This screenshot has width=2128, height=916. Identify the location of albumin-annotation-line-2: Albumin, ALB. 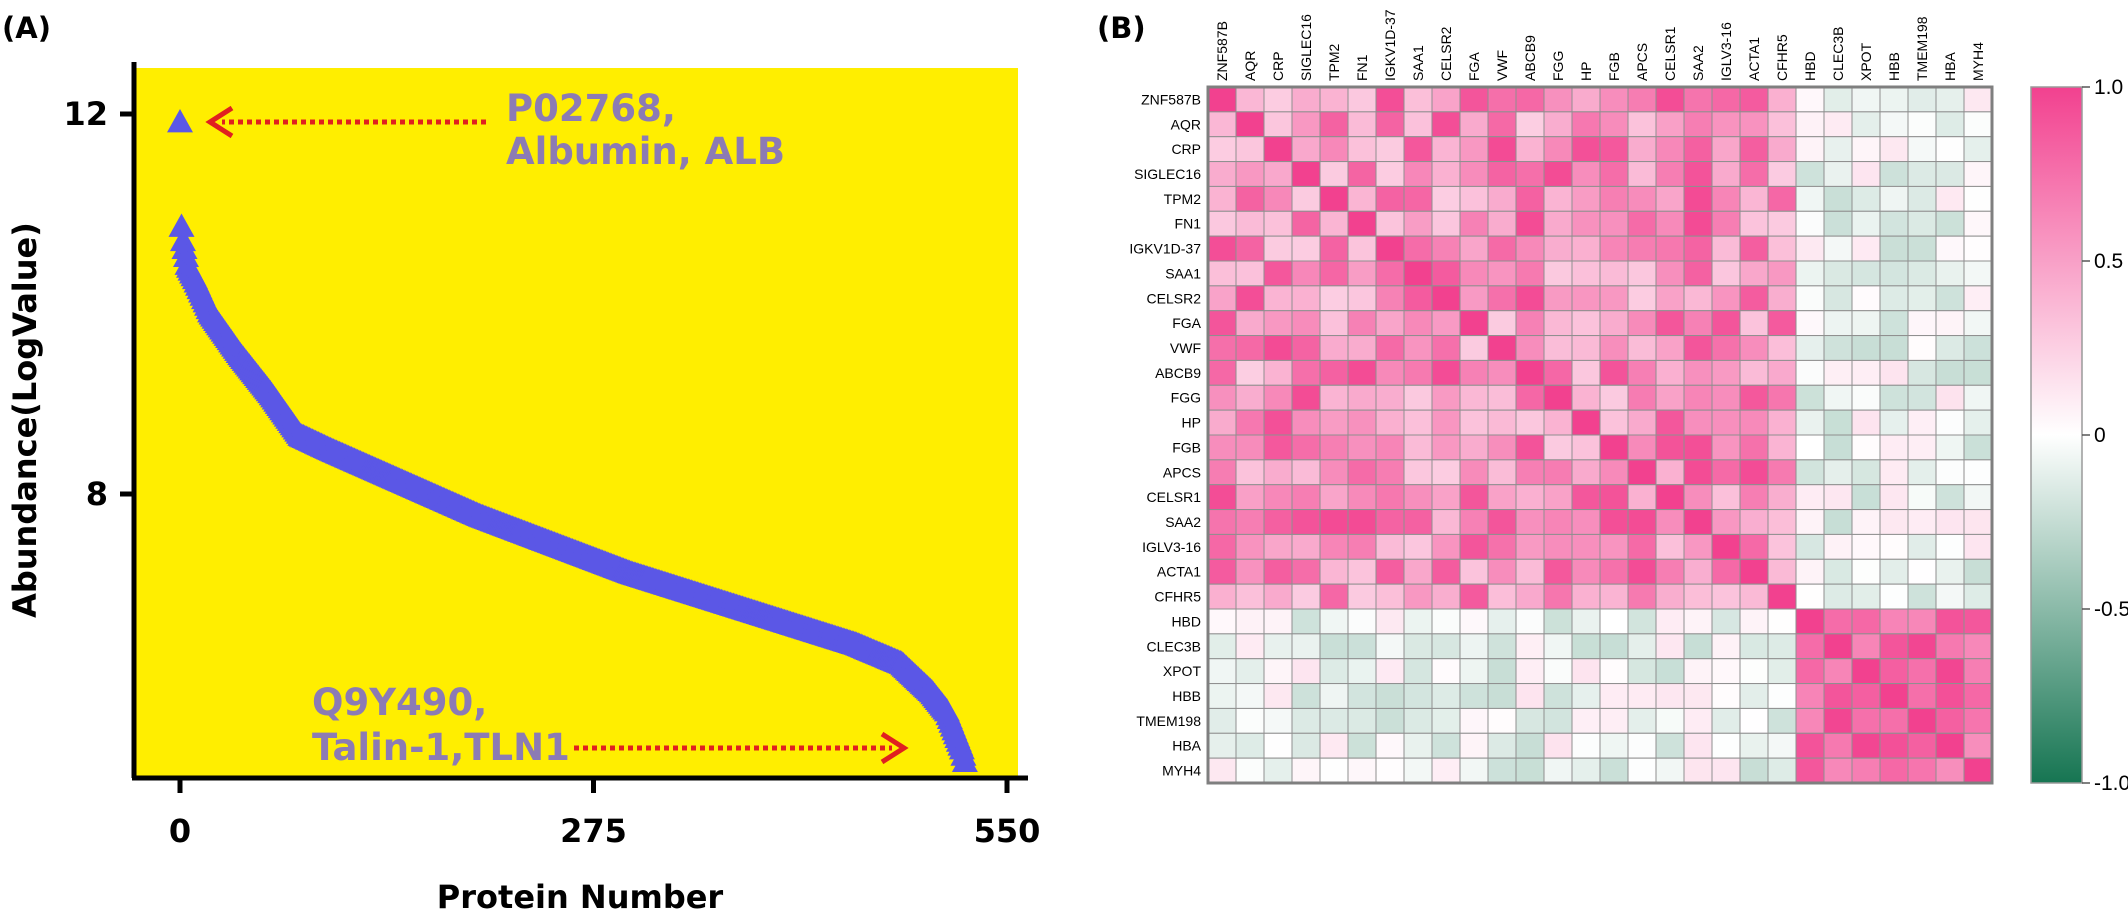
(645, 151).